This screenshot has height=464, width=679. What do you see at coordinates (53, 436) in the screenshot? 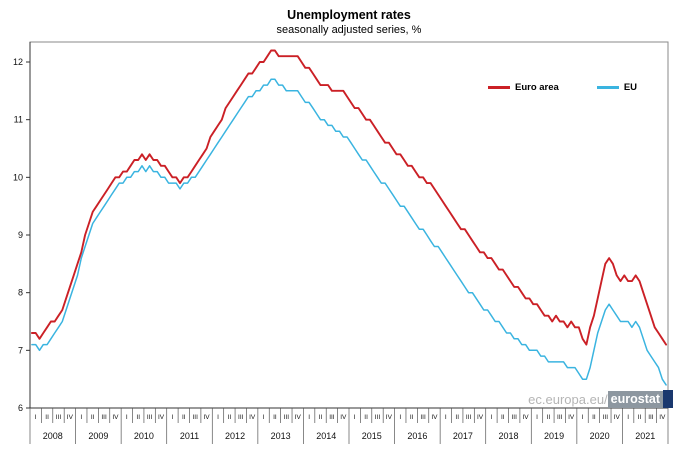
I see `svg-text: 2008` at bounding box center [53, 436].